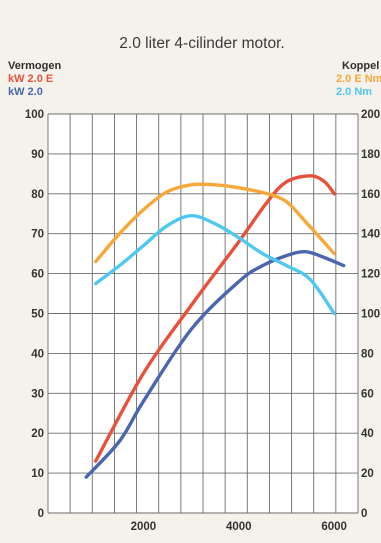 The height and width of the screenshot is (543, 381). Describe the element at coordinates (354, 92) in the screenshot. I see `legend-item-2-0-nm: 2.0 Nm` at that location.